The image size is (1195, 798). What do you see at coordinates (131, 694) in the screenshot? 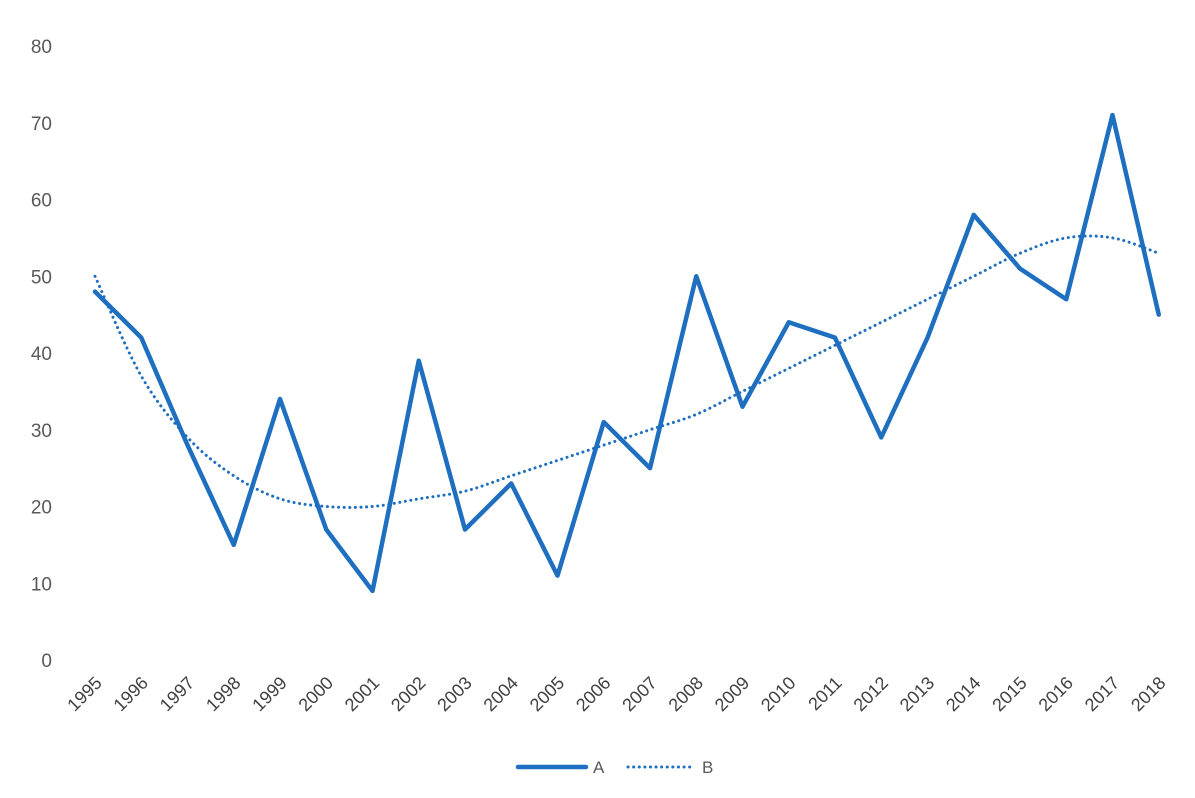
I see `x-tick-label: 1996` at bounding box center [131, 694].